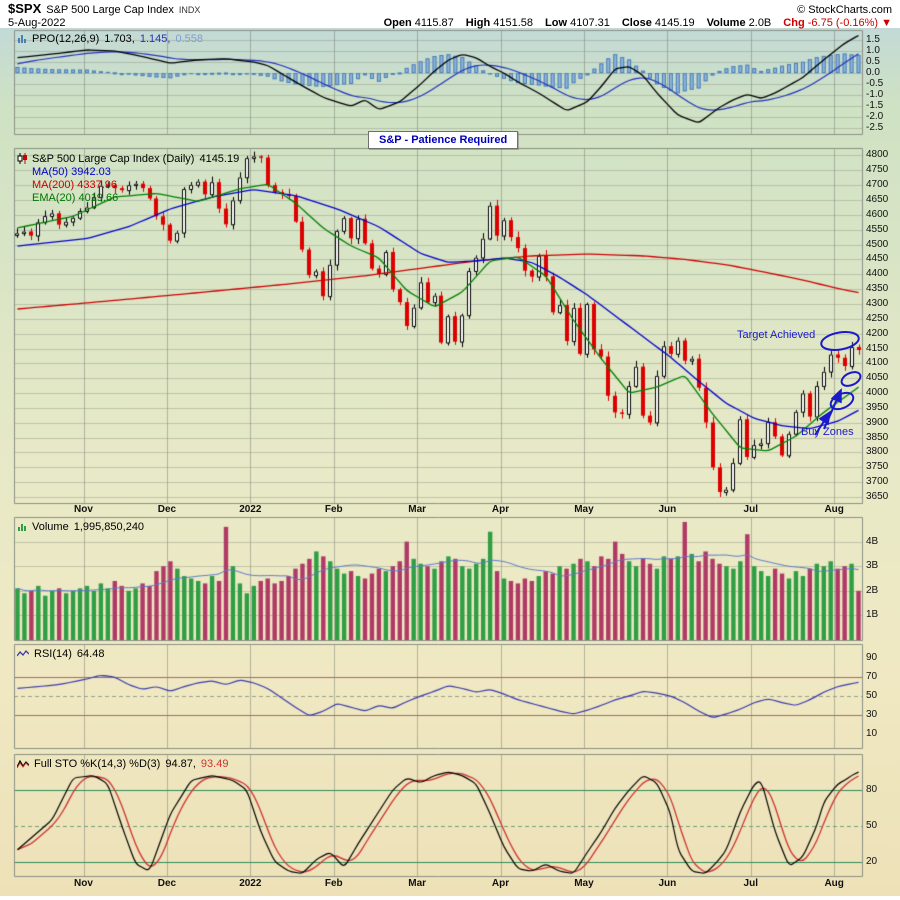 The width and height of the screenshot is (900, 900). What do you see at coordinates (443, 140) in the screenshot?
I see `annotation-note-box: S&P - Patience Required` at bounding box center [443, 140].